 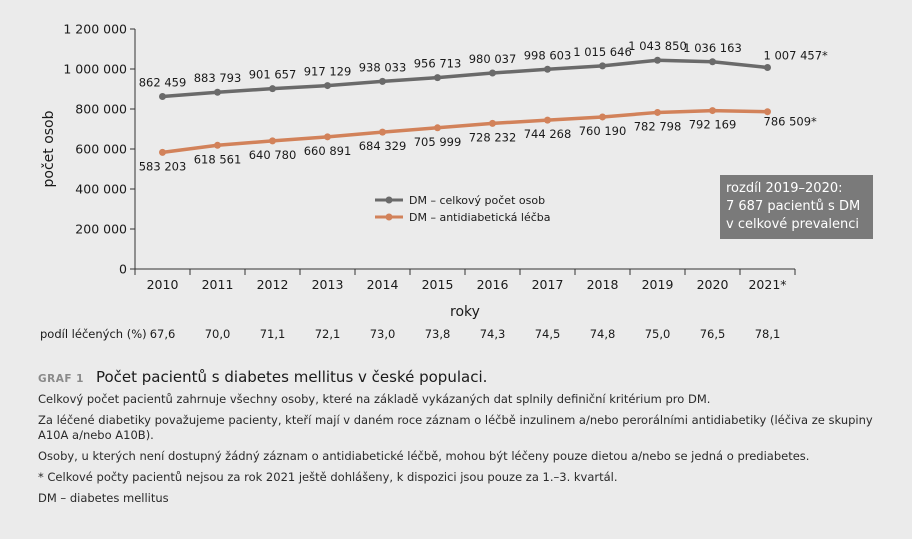 What do you see at coordinates (101, 189) in the screenshot?
I see `y-tick-label: 400 000` at bounding box center [101, 189].